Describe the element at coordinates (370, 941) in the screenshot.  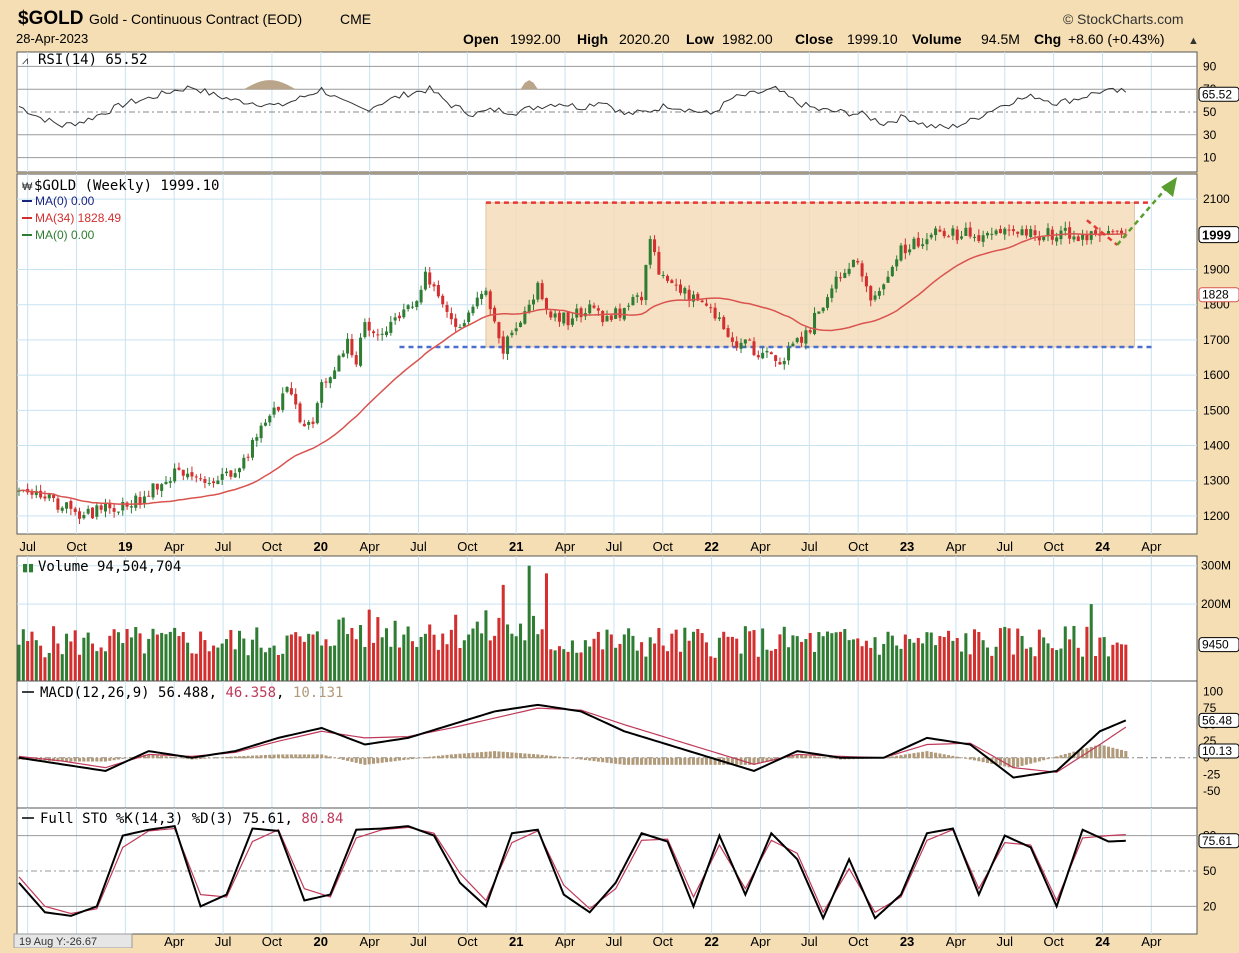
I see `x-axis-label-bottom: Apr` at that location.